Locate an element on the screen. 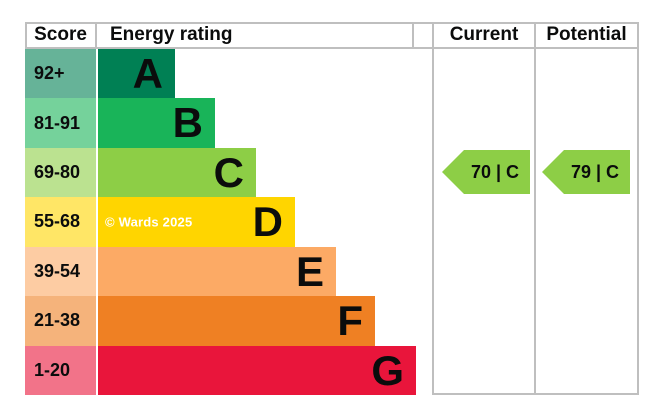 The height and width of the screenshot is (410, 655). band-row-f: 21-38 F is located at coordinates (232, 321).